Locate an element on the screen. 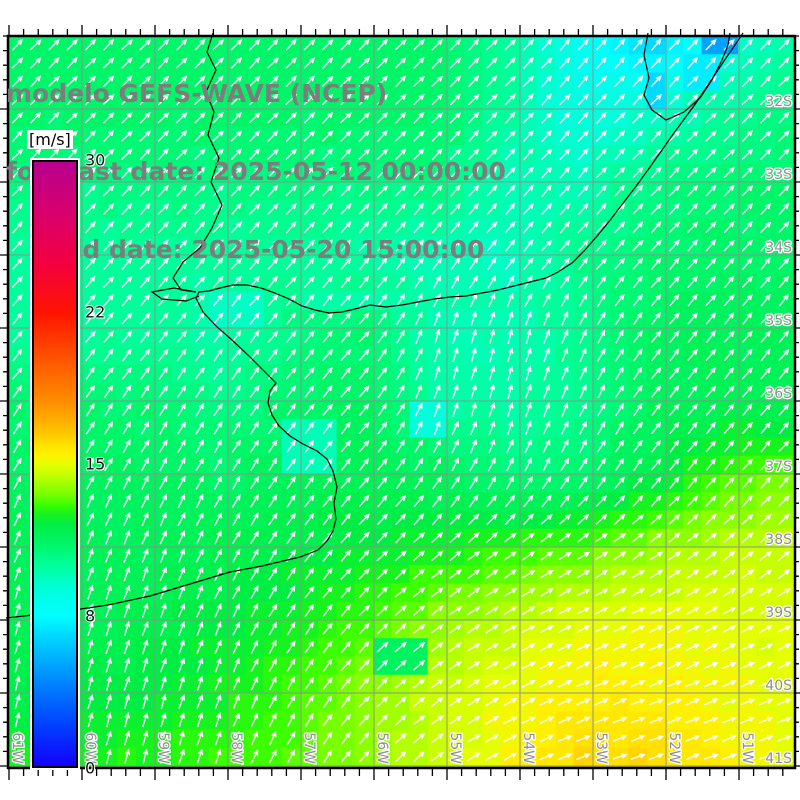 Image resolution: width=800 pixels, height=800 pixels. lon-label: 56W is located at coordinates (382, 748).